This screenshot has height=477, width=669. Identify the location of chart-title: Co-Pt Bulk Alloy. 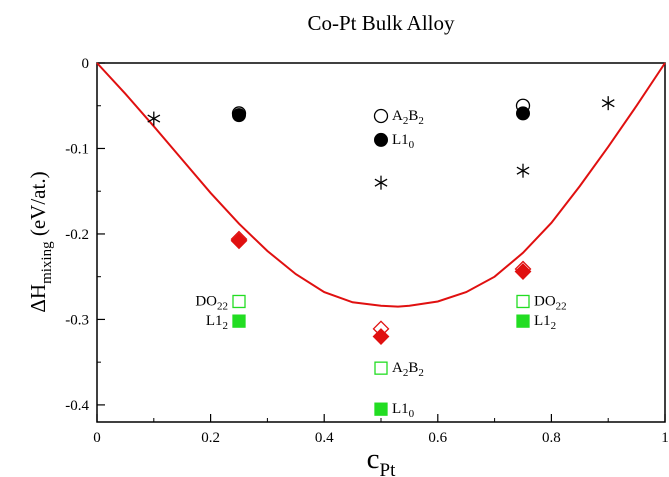
(381, 23).